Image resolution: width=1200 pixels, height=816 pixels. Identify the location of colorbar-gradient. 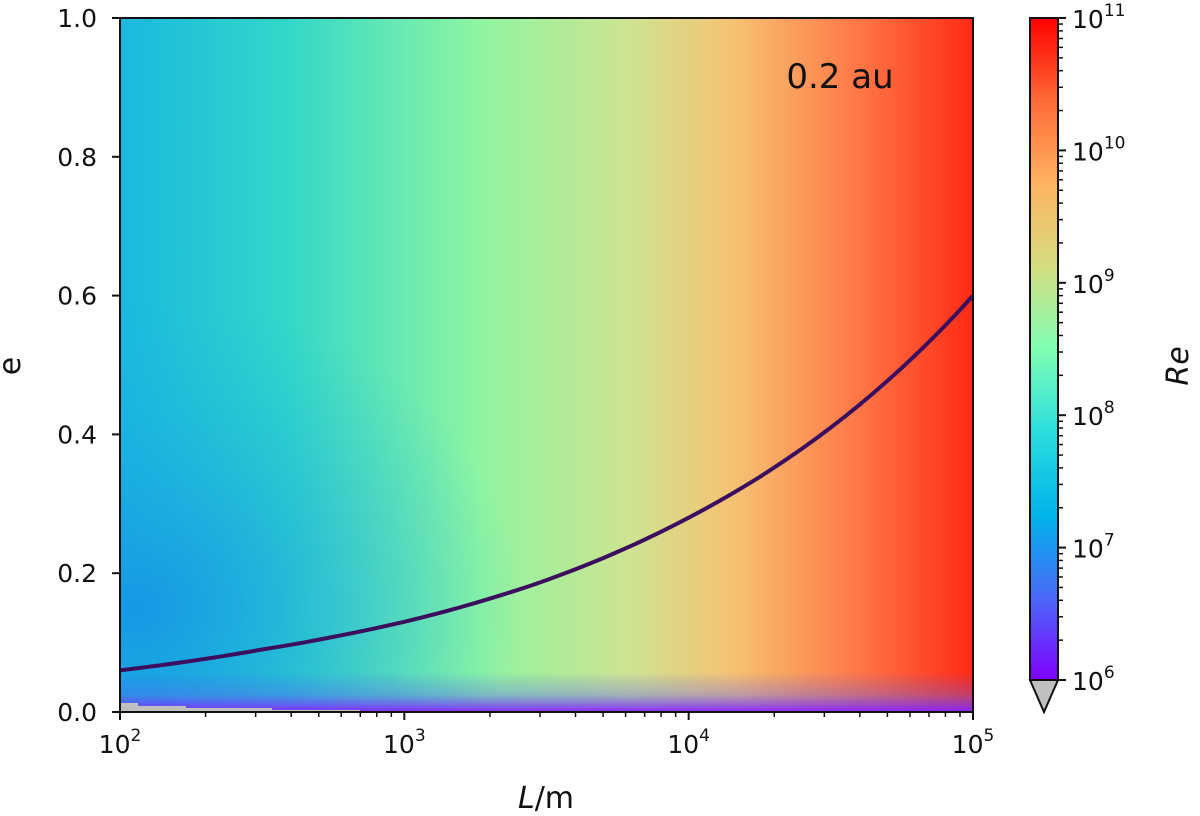
(1044, 349).